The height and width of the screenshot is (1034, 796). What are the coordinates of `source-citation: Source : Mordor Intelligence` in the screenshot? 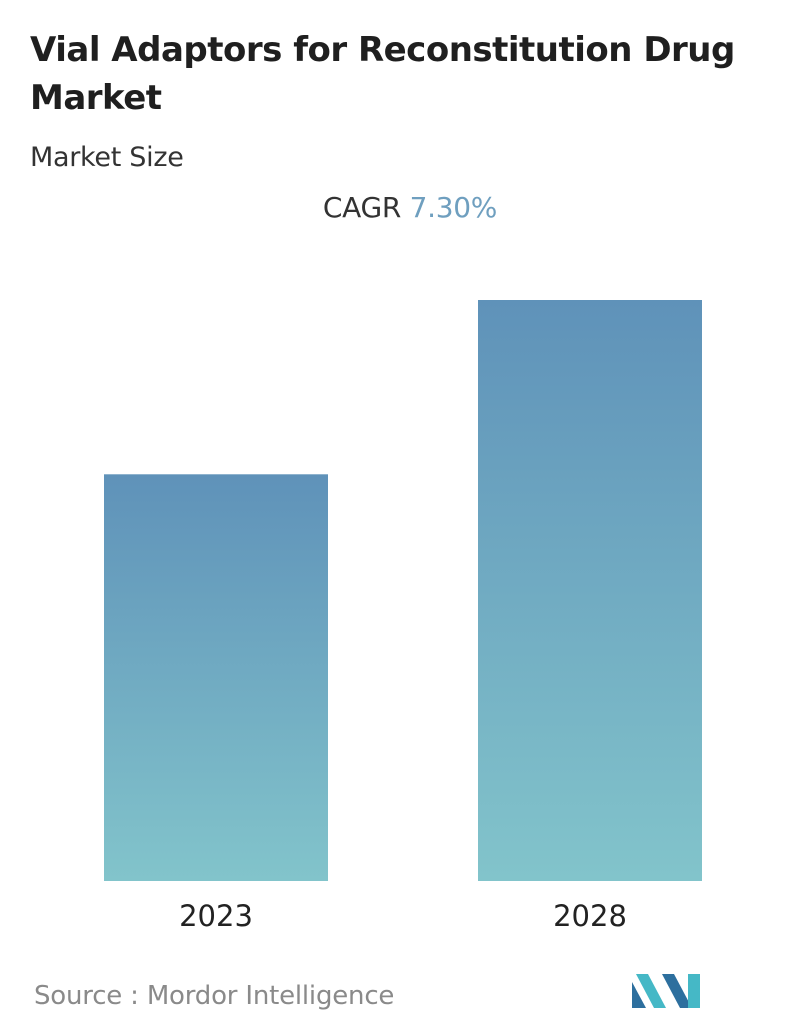 It's located at (214, 996).